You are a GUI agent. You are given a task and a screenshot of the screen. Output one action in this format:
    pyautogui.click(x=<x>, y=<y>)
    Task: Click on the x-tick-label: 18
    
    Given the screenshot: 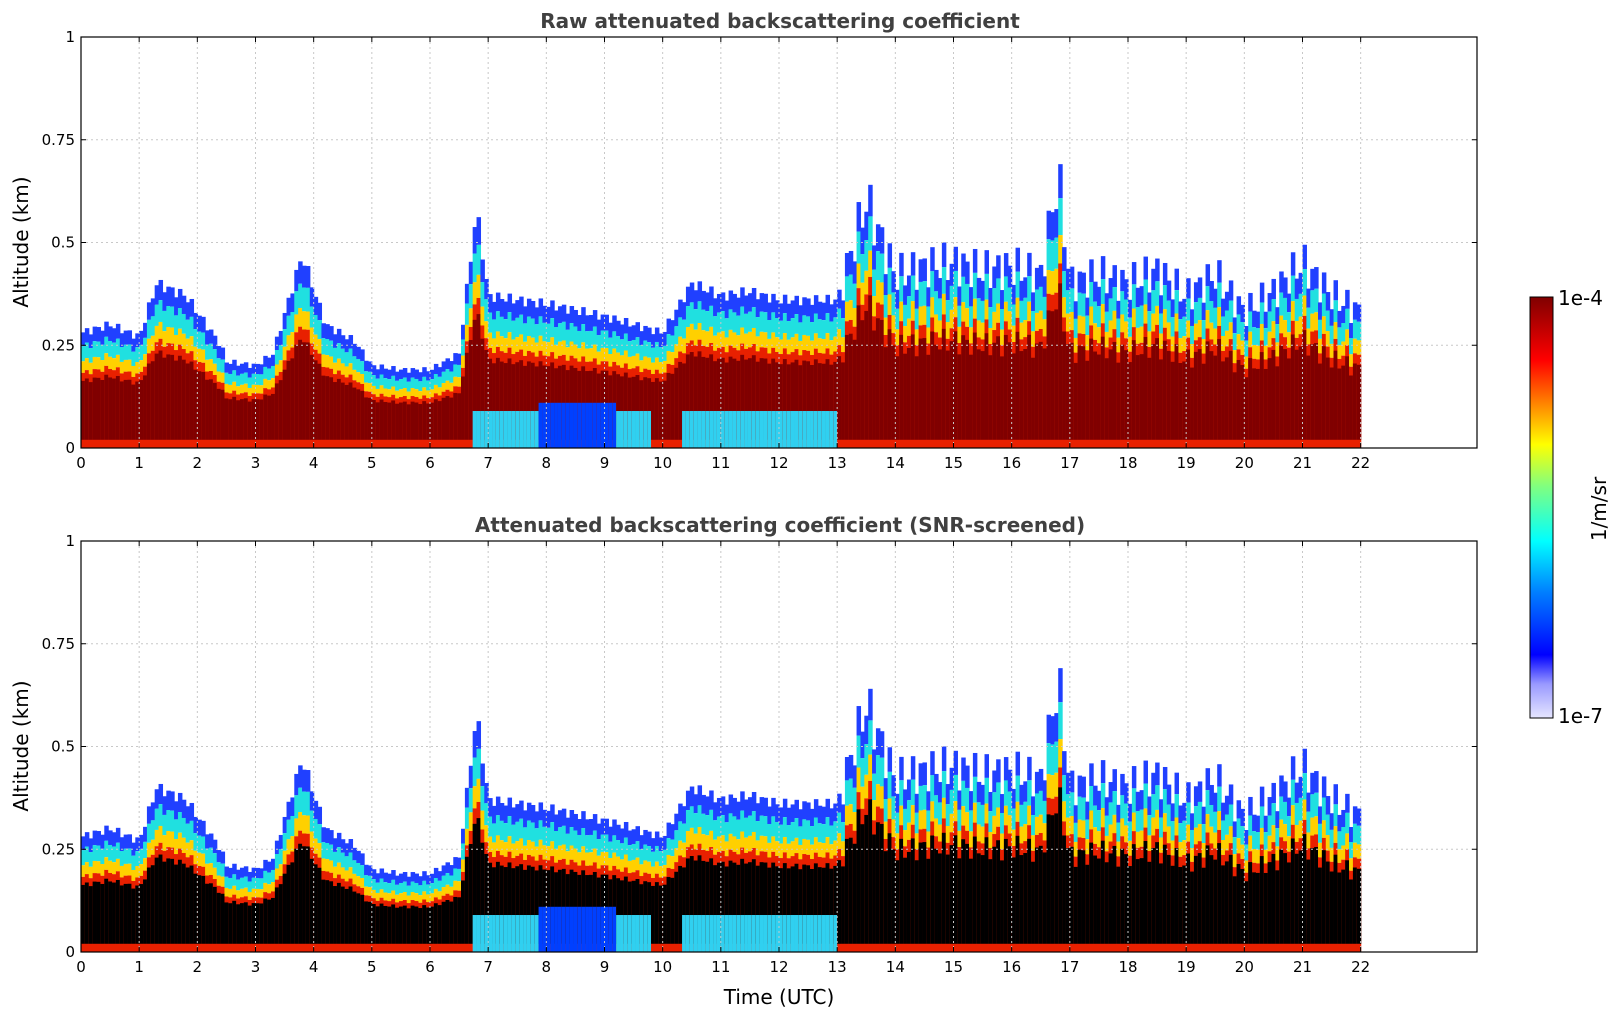 What is the action you would take?
    pyautogui.click(x=1127, y=967)
    